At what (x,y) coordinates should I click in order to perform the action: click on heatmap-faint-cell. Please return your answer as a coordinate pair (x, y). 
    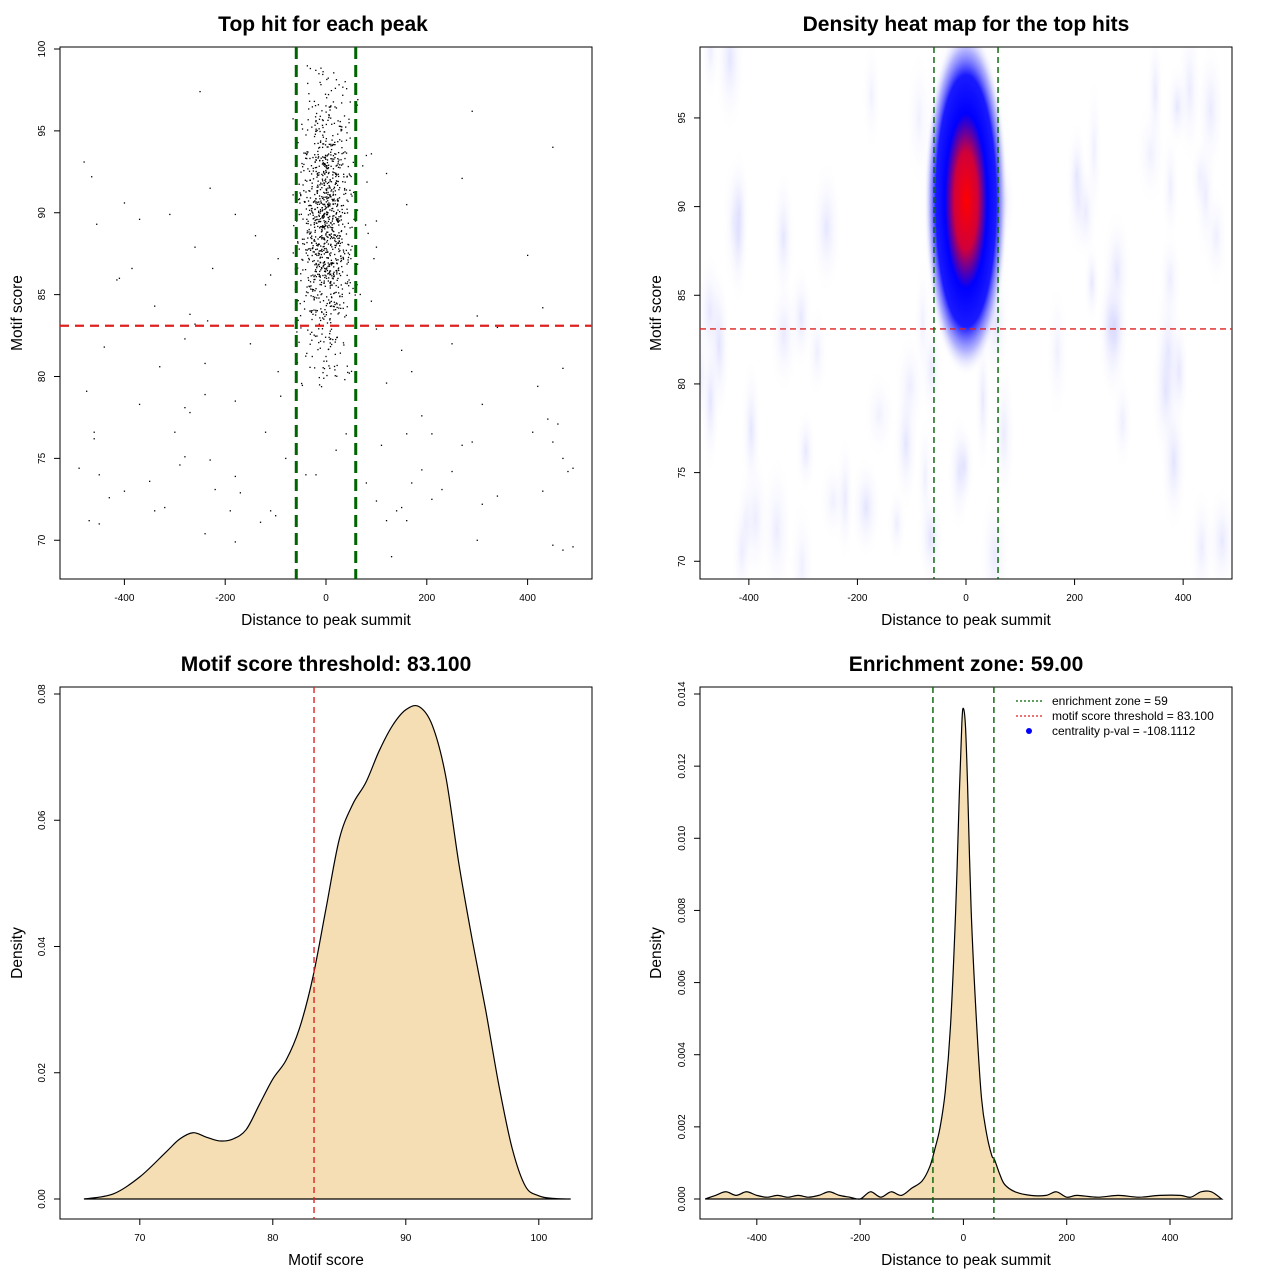
    Looking at the image, I should click on (1216, 236).